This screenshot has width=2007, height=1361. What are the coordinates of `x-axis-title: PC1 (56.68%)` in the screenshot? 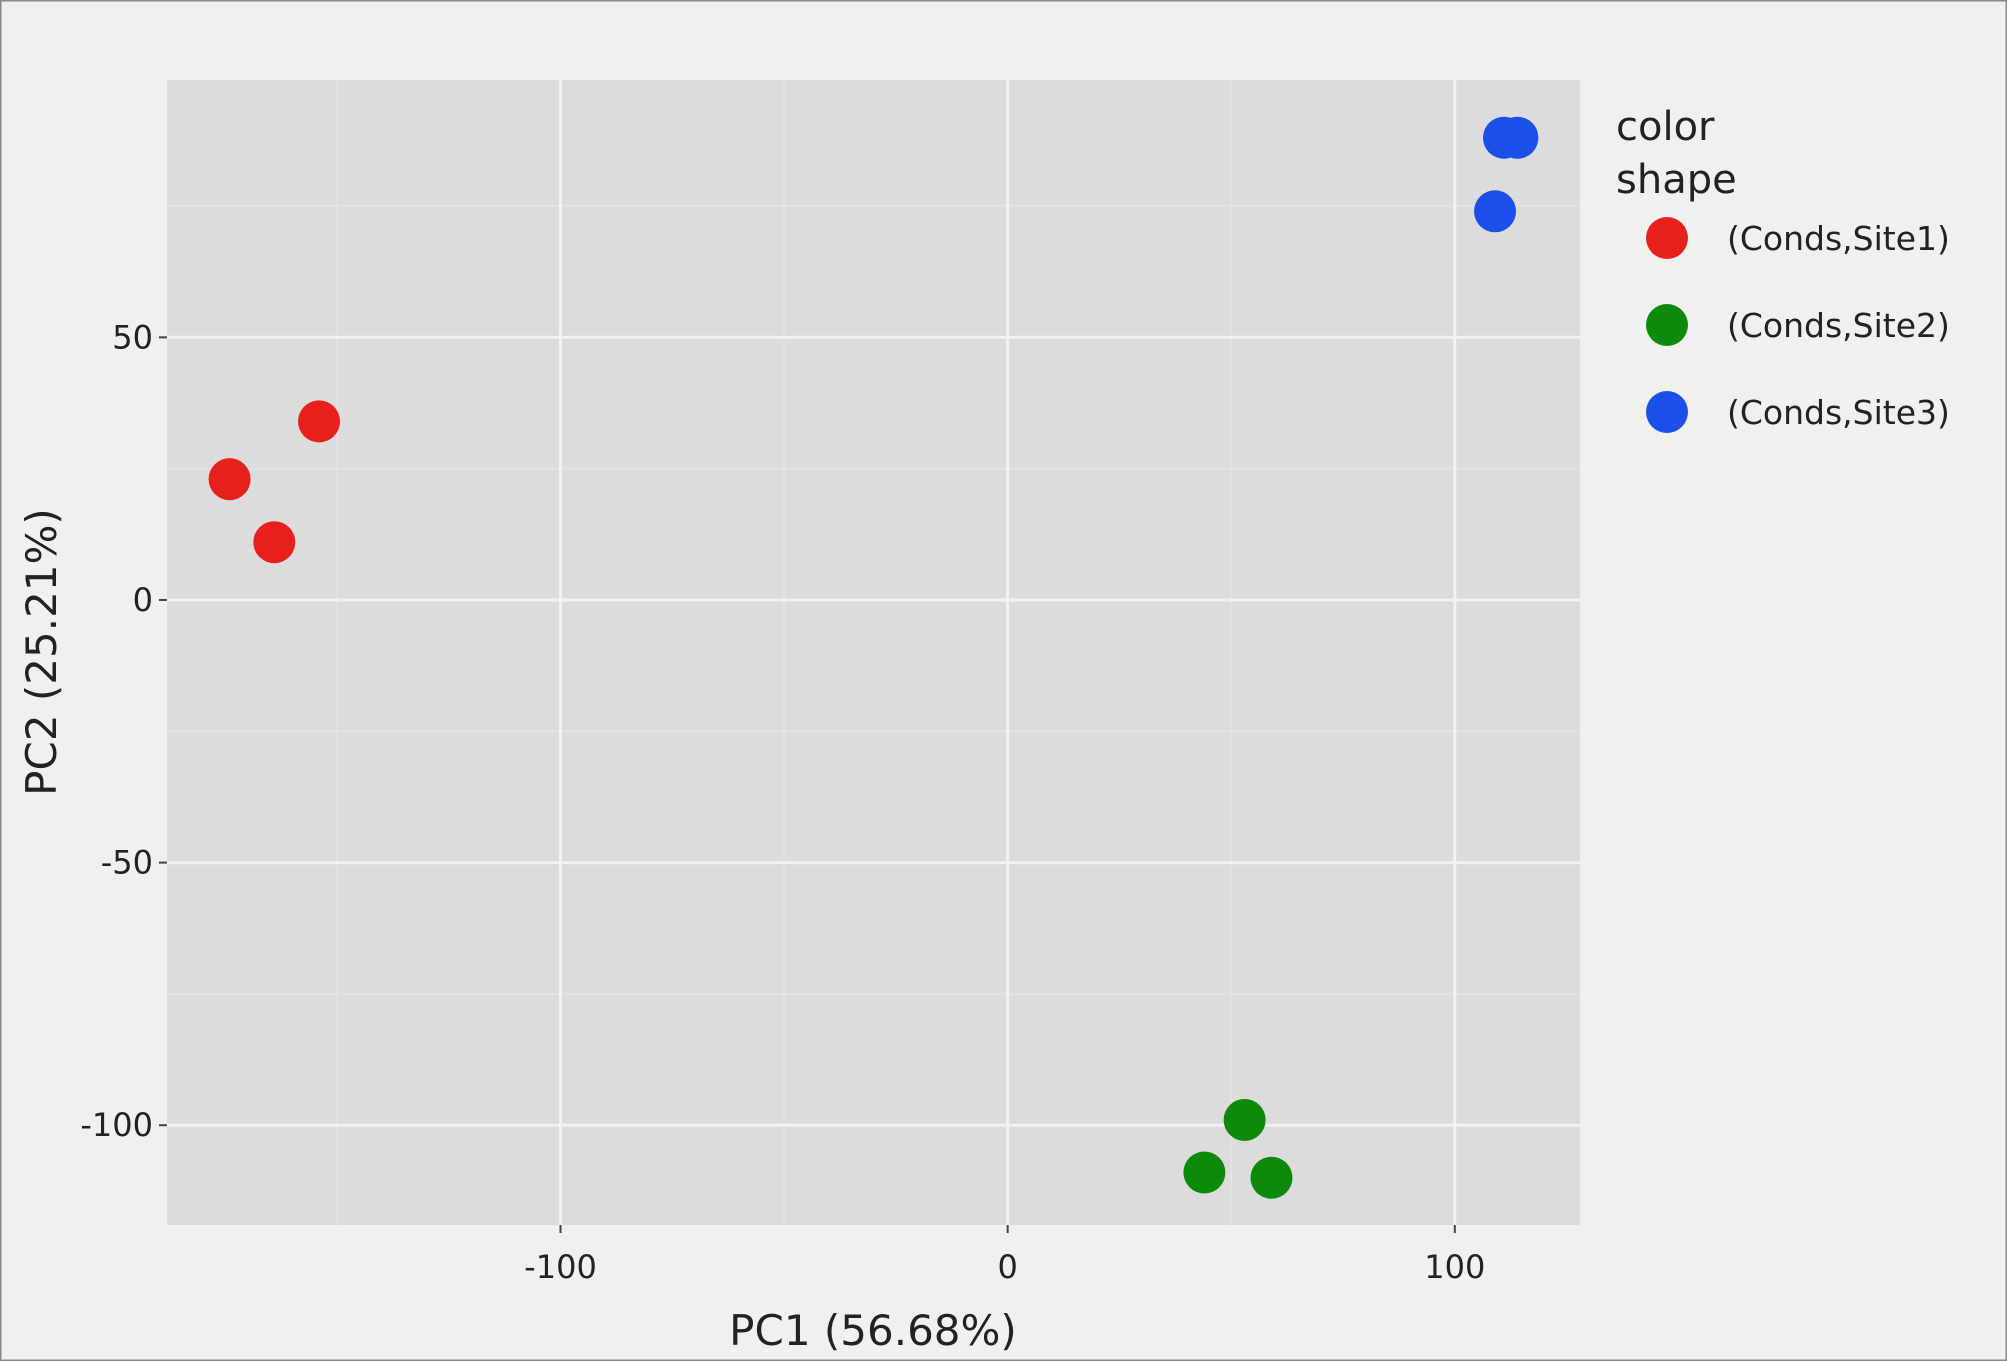 It's located at (873, 1330).